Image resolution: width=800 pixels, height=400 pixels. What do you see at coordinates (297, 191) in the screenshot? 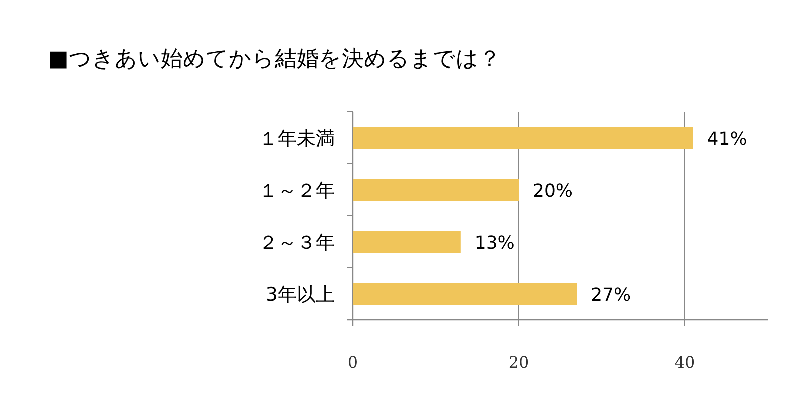
I see `y-tick-label: １～２年` at bounding box center [297, 191].